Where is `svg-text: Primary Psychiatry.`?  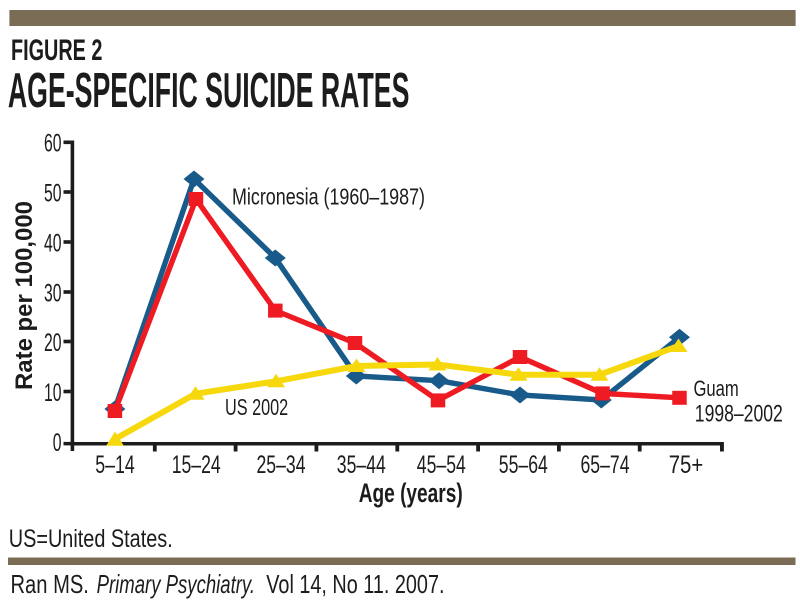
svg-text: Primary Psychiatry. is located at coordinates (176, 584).